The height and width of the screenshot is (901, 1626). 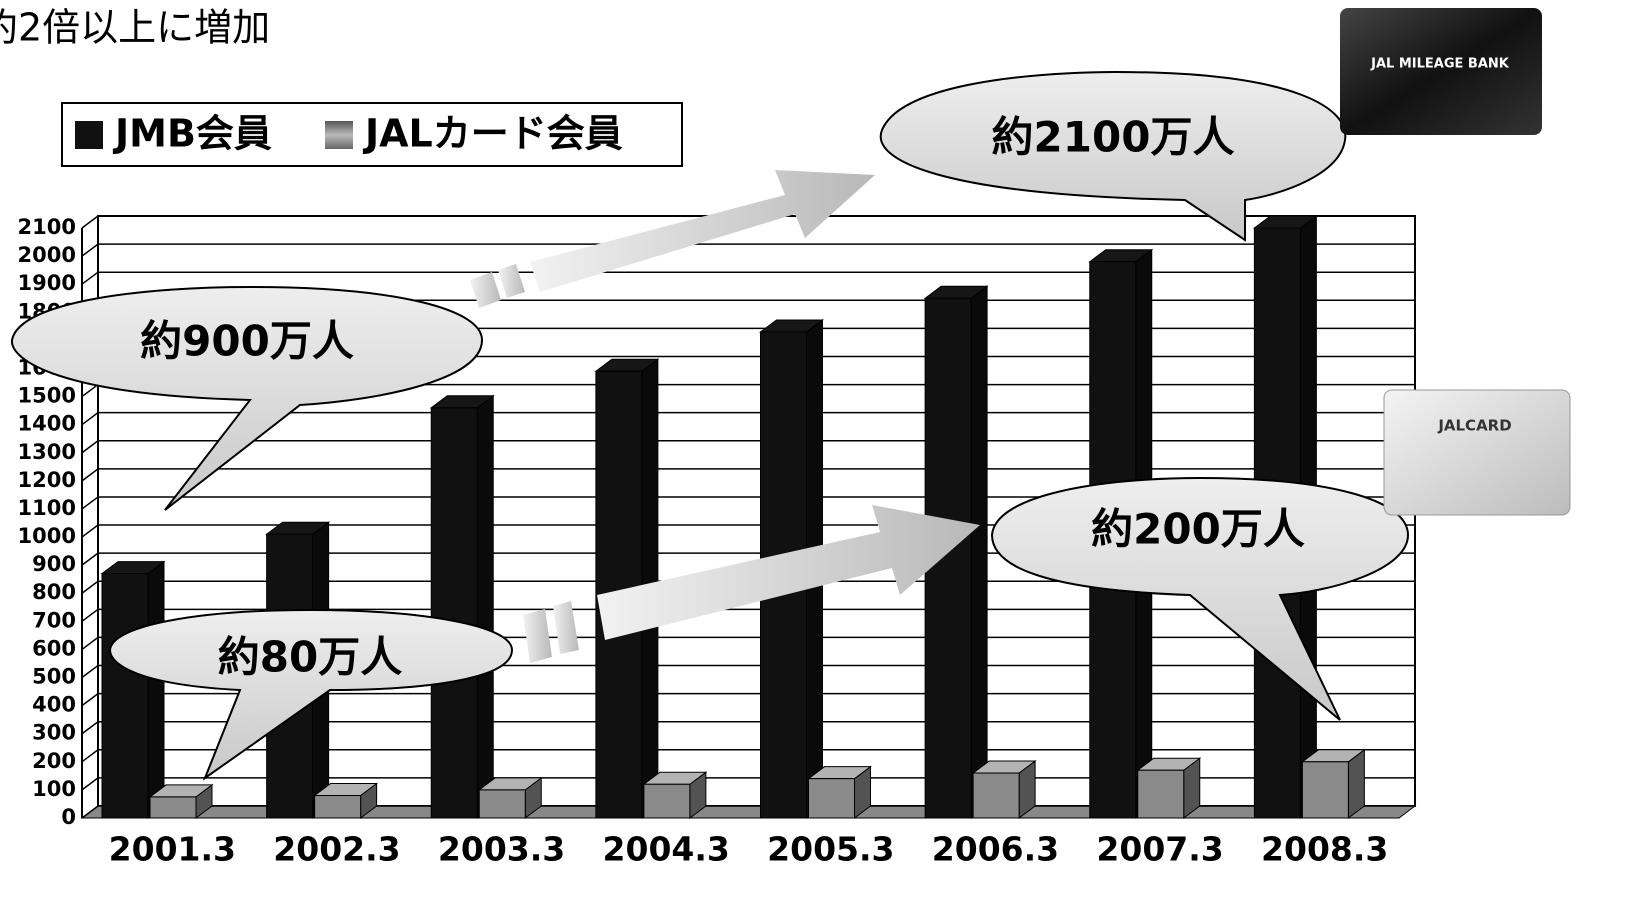 I want to click on y-tick-label: 1200, so click(x=47, y=480).